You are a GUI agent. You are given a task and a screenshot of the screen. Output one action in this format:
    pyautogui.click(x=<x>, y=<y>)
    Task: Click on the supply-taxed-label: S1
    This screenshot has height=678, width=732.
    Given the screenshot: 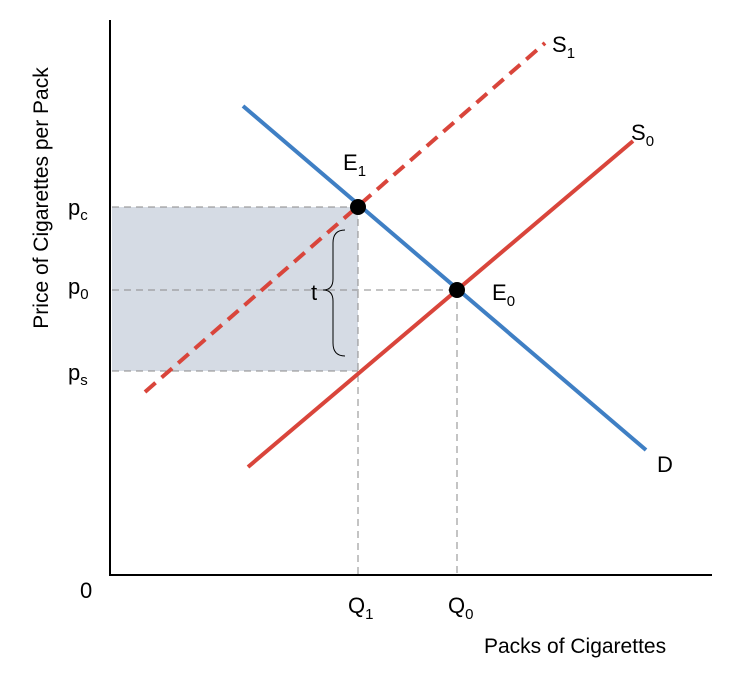 What is the action you would take?
    pyautogui.click(x=563, y=47)
    